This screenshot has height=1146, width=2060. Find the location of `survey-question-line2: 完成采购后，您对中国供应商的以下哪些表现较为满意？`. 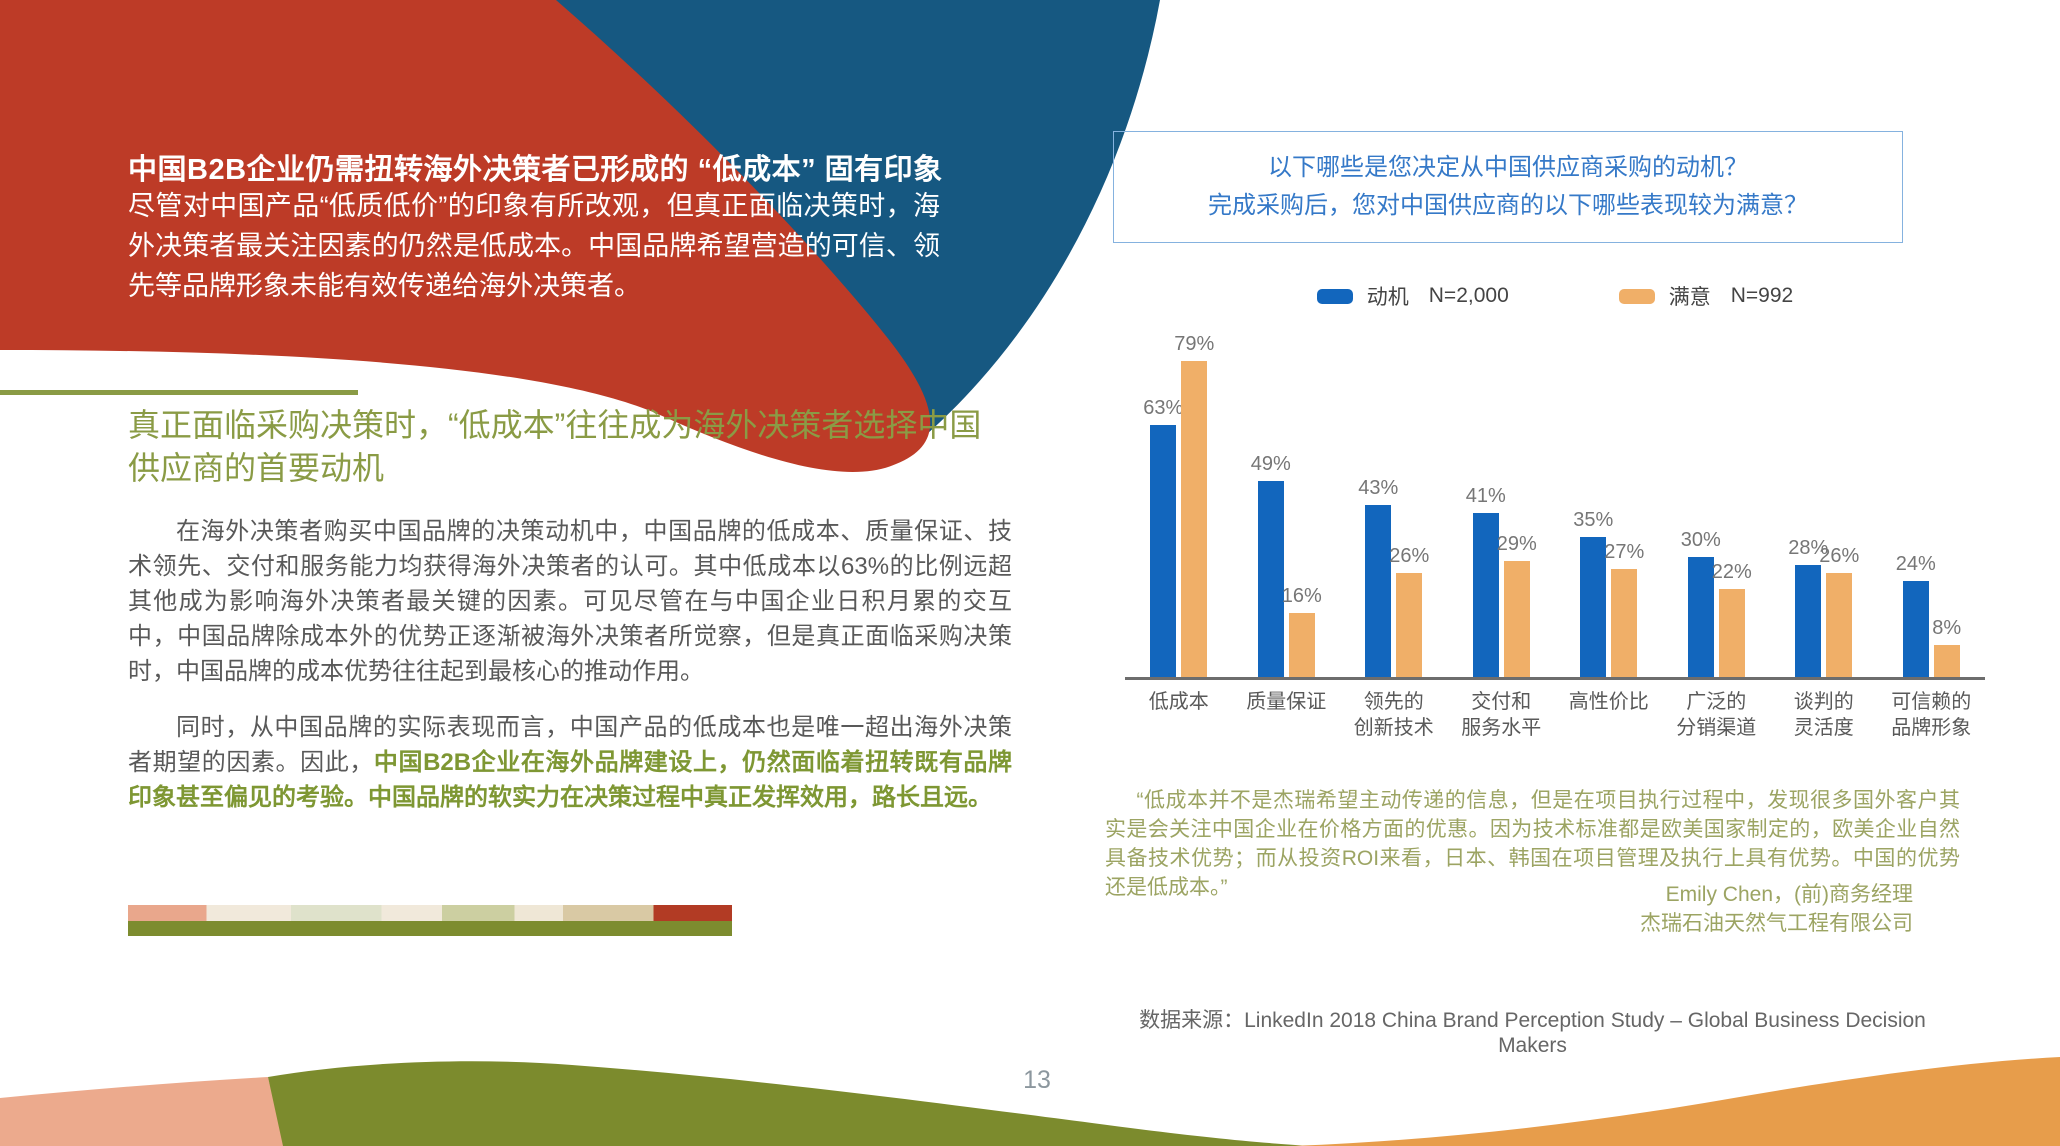

survey-question-line2: 完成采购后，您对中国供应商的以下哪些表现较为满意？ is located at coordinates (1508, 205).